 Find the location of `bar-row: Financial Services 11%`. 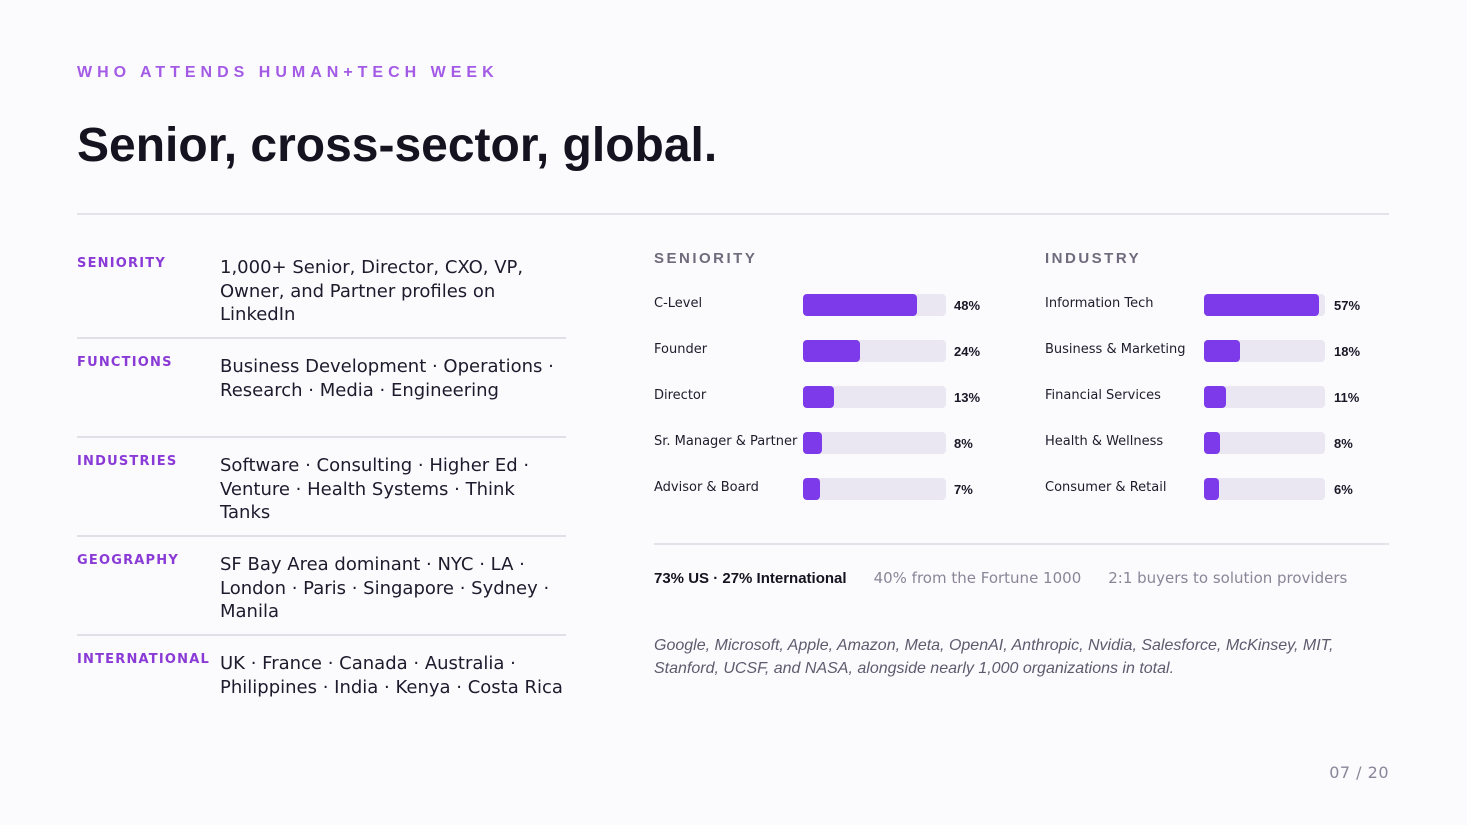

bar-row: Financial Services 11% is located at coordinates (1215, 397).